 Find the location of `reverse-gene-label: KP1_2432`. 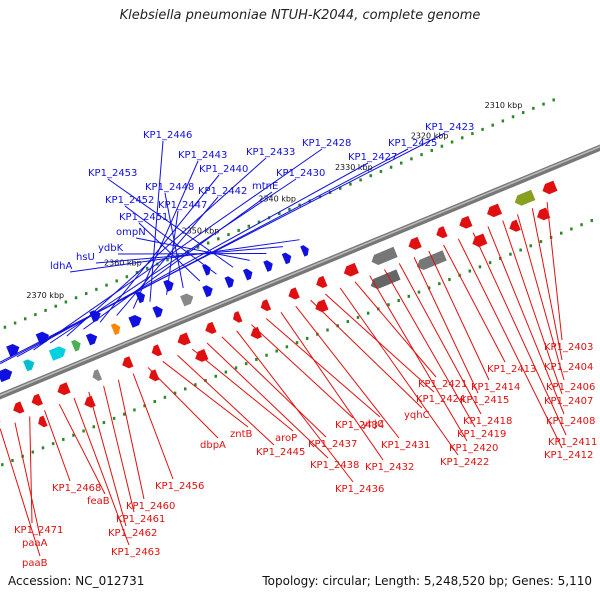

reverse-gene-label: KP1_2432 is located at coordinates (389, 467).